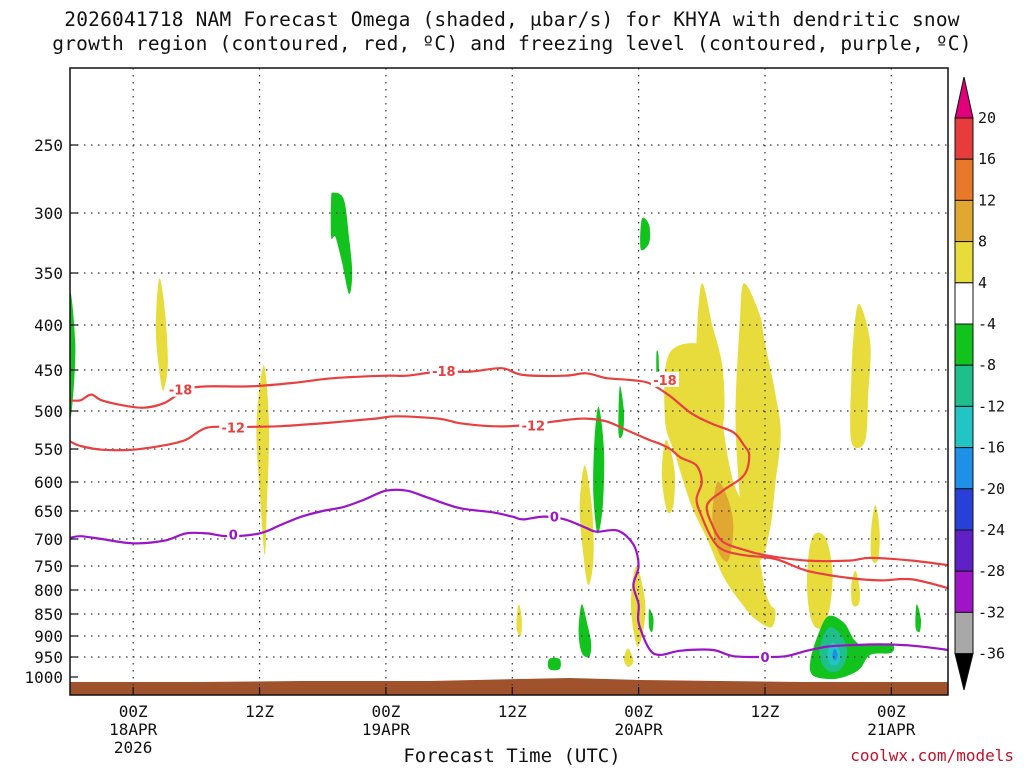 The image size is (1024, 768). Describe the element at coordinates (982, 283) in the screenshot. I see `colorbar-label: 4` at that location.